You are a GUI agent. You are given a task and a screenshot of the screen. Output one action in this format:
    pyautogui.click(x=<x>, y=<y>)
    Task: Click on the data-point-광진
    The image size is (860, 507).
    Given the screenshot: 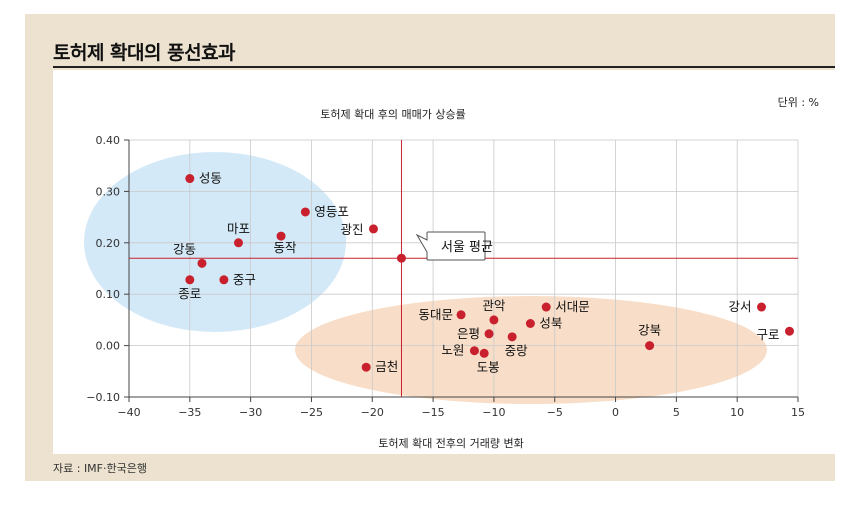 What is the action you would take?
    pyautogui.click(x=373, y=229)
    